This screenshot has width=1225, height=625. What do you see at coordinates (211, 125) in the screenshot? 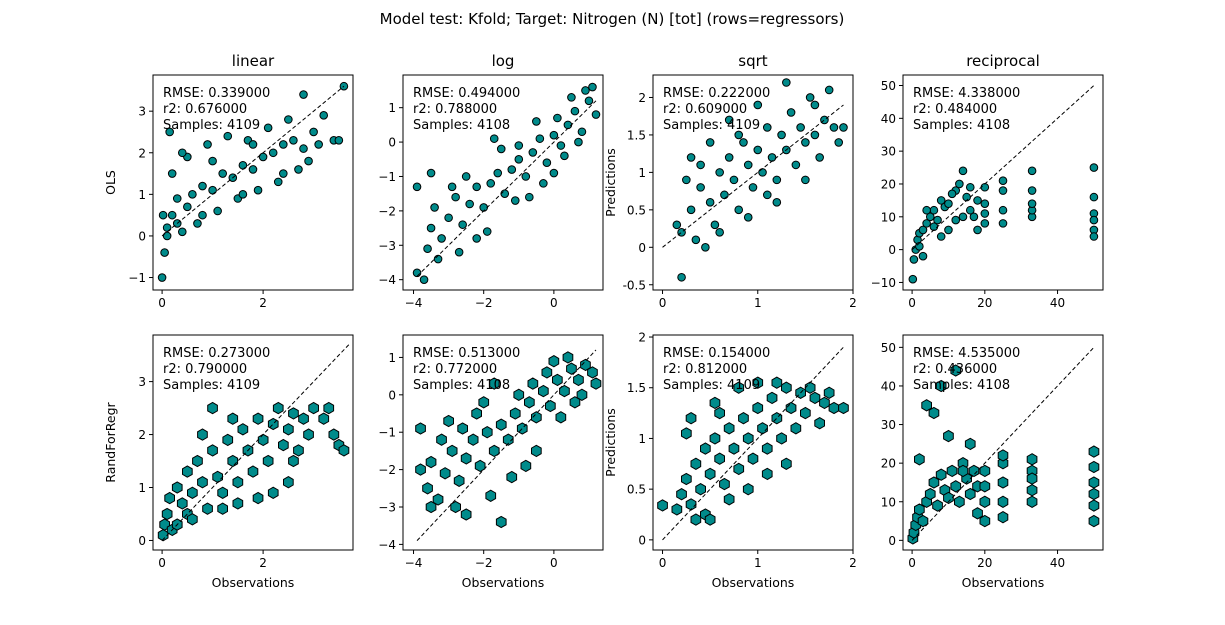
I see `stat-samples: Samples: 4109` at bounding box center [211, 125].